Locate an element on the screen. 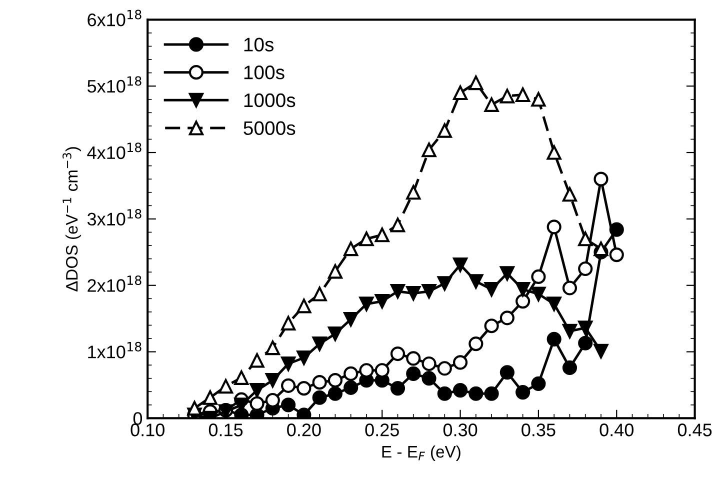  x-tick-label: 0.10 is located at coordinates (147, 430).